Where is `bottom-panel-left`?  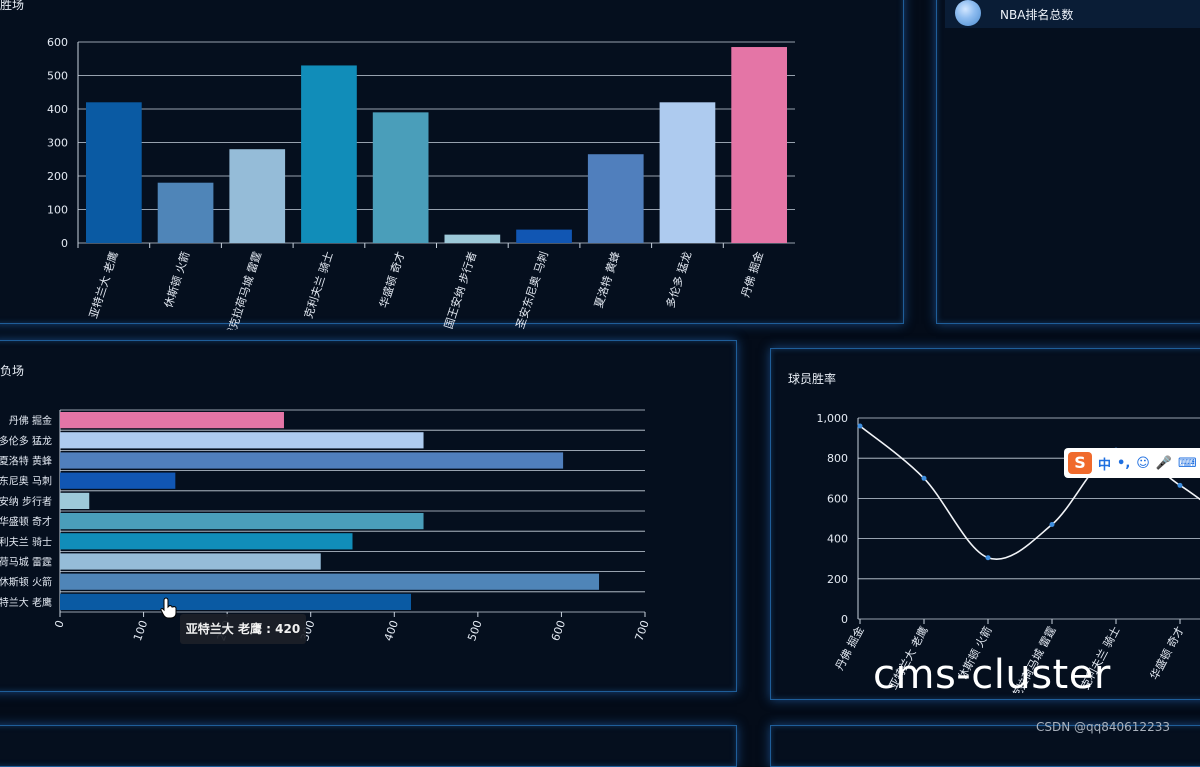 bottom-panel-left is located at coordinates (368, 746).